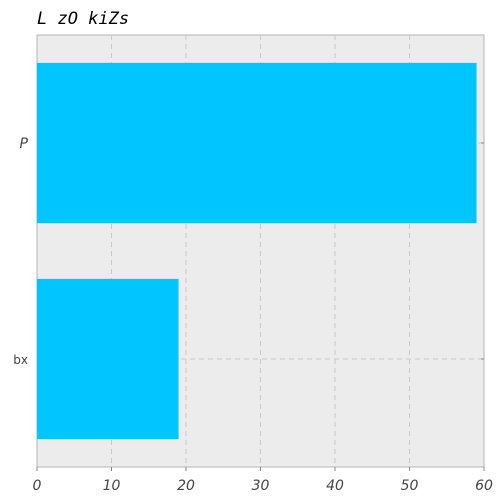  I want to click on x-tick-label: 20, so click(186, 486).